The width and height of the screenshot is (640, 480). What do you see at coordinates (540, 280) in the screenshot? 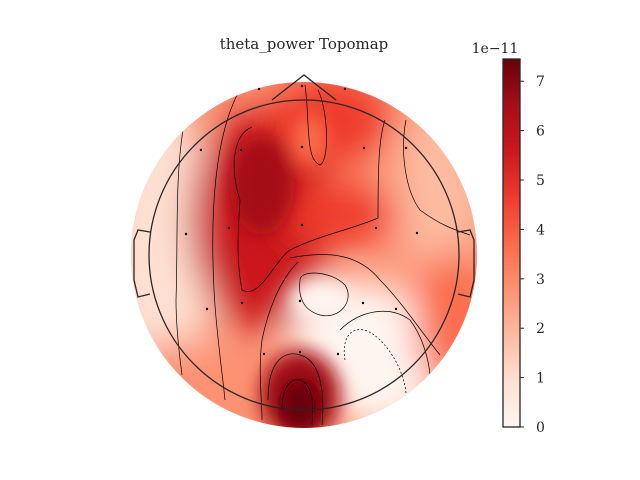
I see `colorbar-tick-label: 3` at bounding box center [540, 280].